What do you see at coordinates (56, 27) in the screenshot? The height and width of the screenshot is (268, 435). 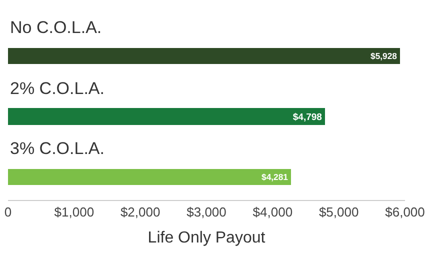 I see `y-tick-label: No C.O.L.A.` at bounding box center [56, 27].